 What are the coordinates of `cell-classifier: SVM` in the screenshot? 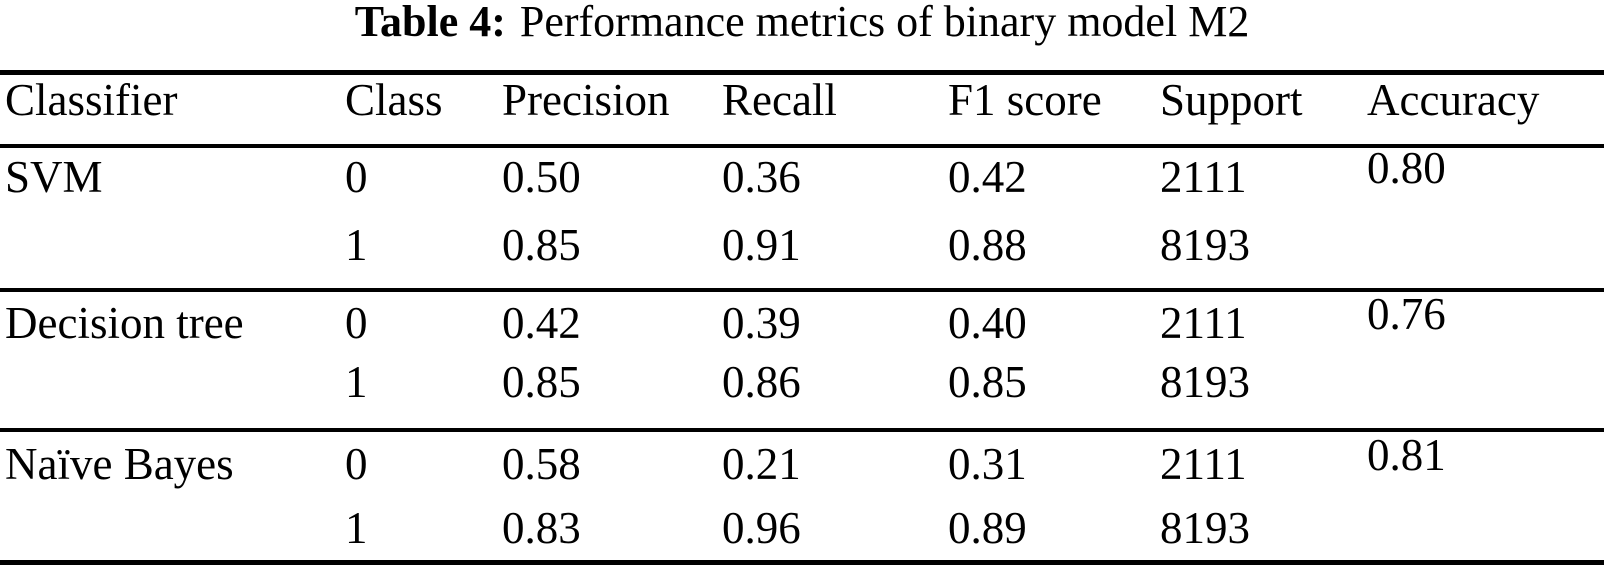 It's located at (54, 177).